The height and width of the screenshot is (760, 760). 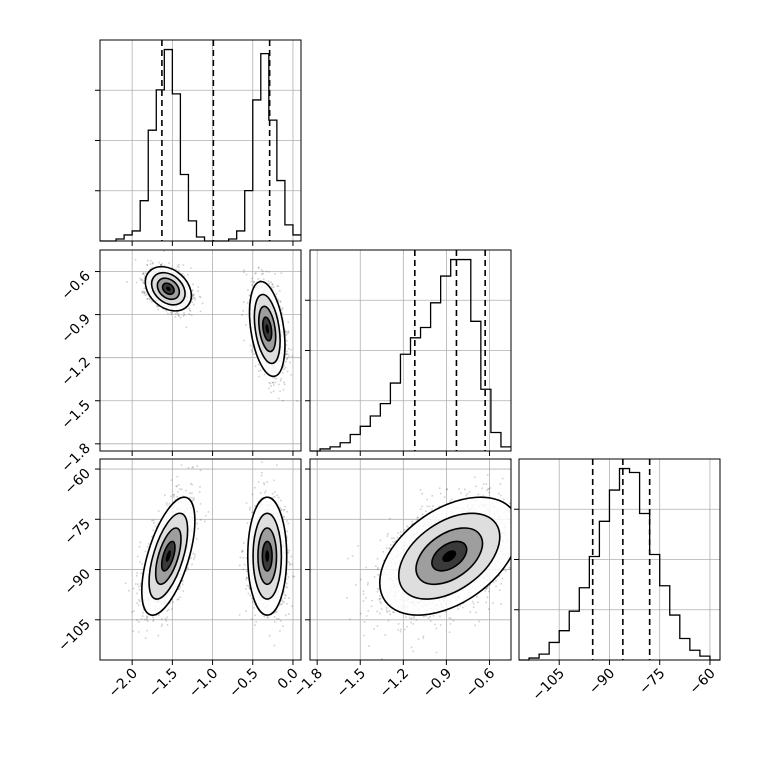 I want to click on hist-panel-2: −105 −90 −75 −60, so click(x=617, y=581).